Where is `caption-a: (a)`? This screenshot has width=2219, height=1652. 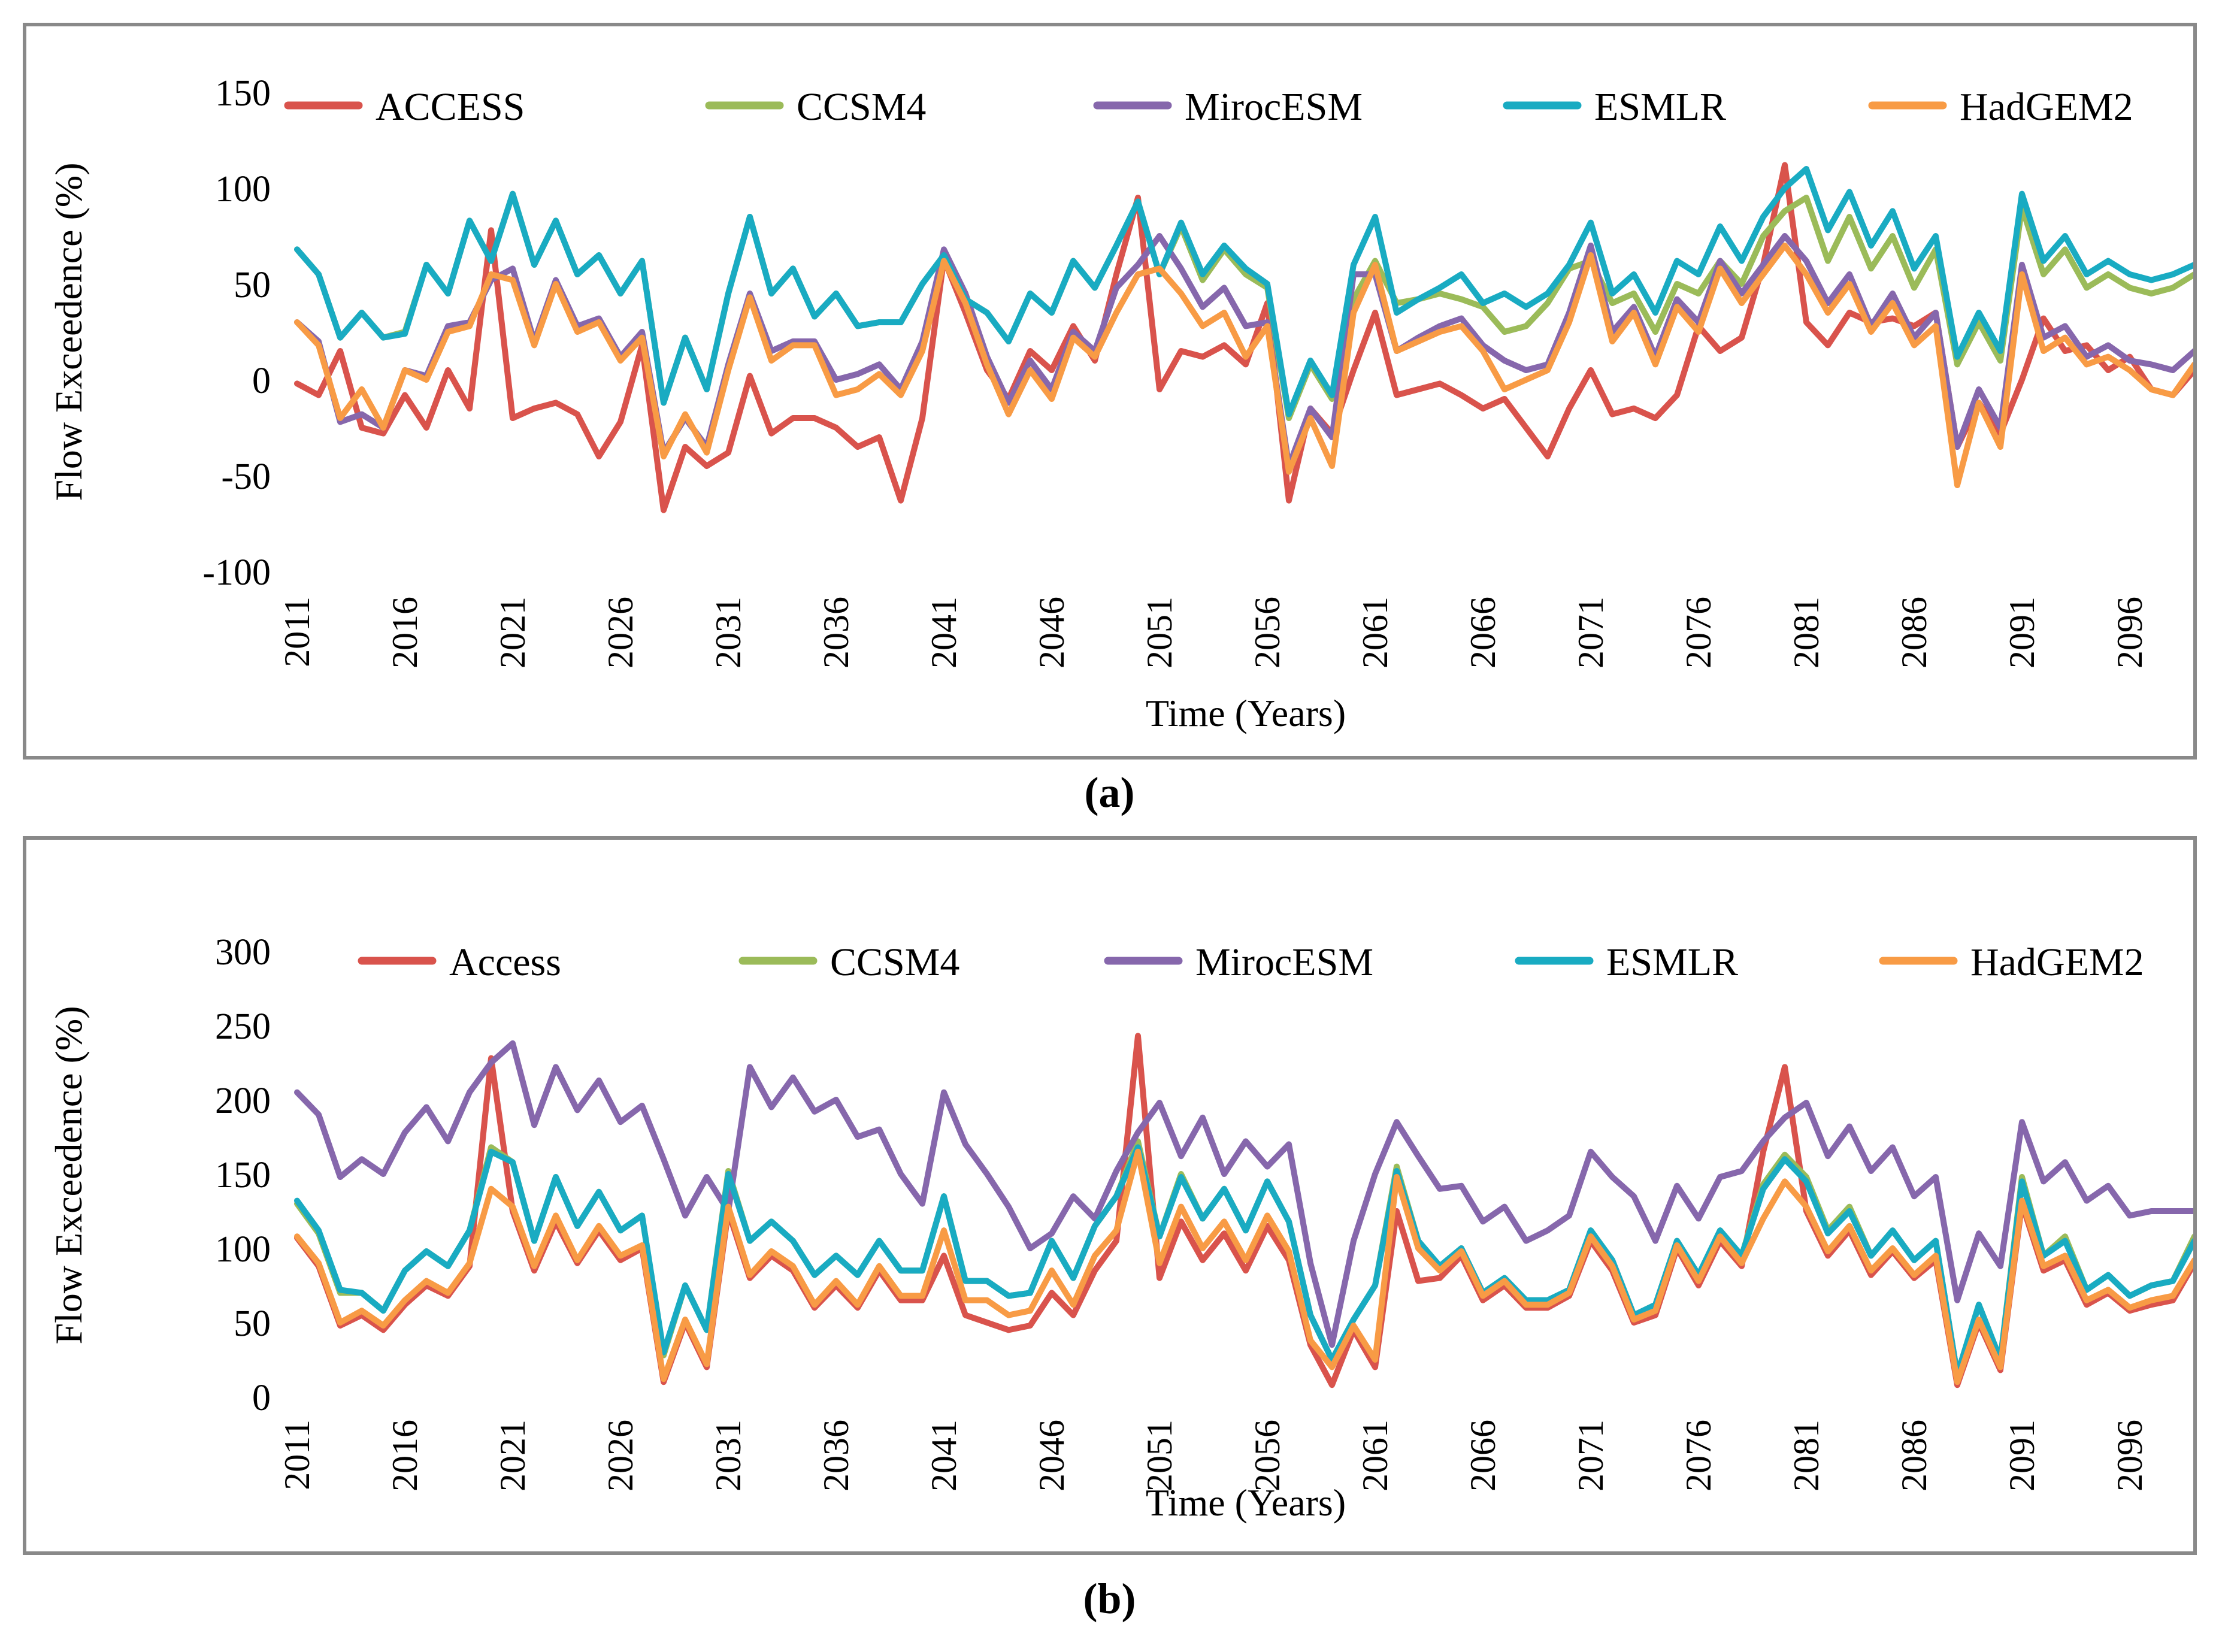 caption-a: (a) is located at coordinates (1109, 792).